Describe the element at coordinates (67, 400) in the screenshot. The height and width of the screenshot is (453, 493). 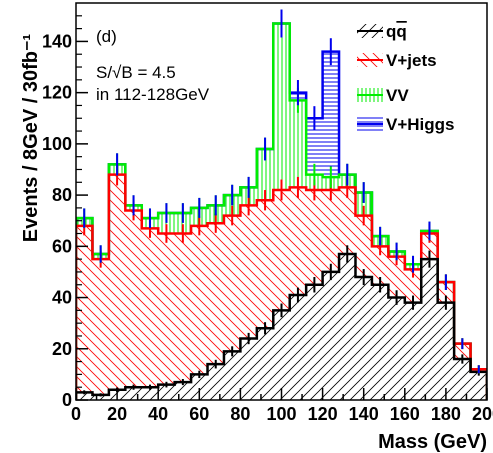
I see `y-tick-label-0: 0` at that location.